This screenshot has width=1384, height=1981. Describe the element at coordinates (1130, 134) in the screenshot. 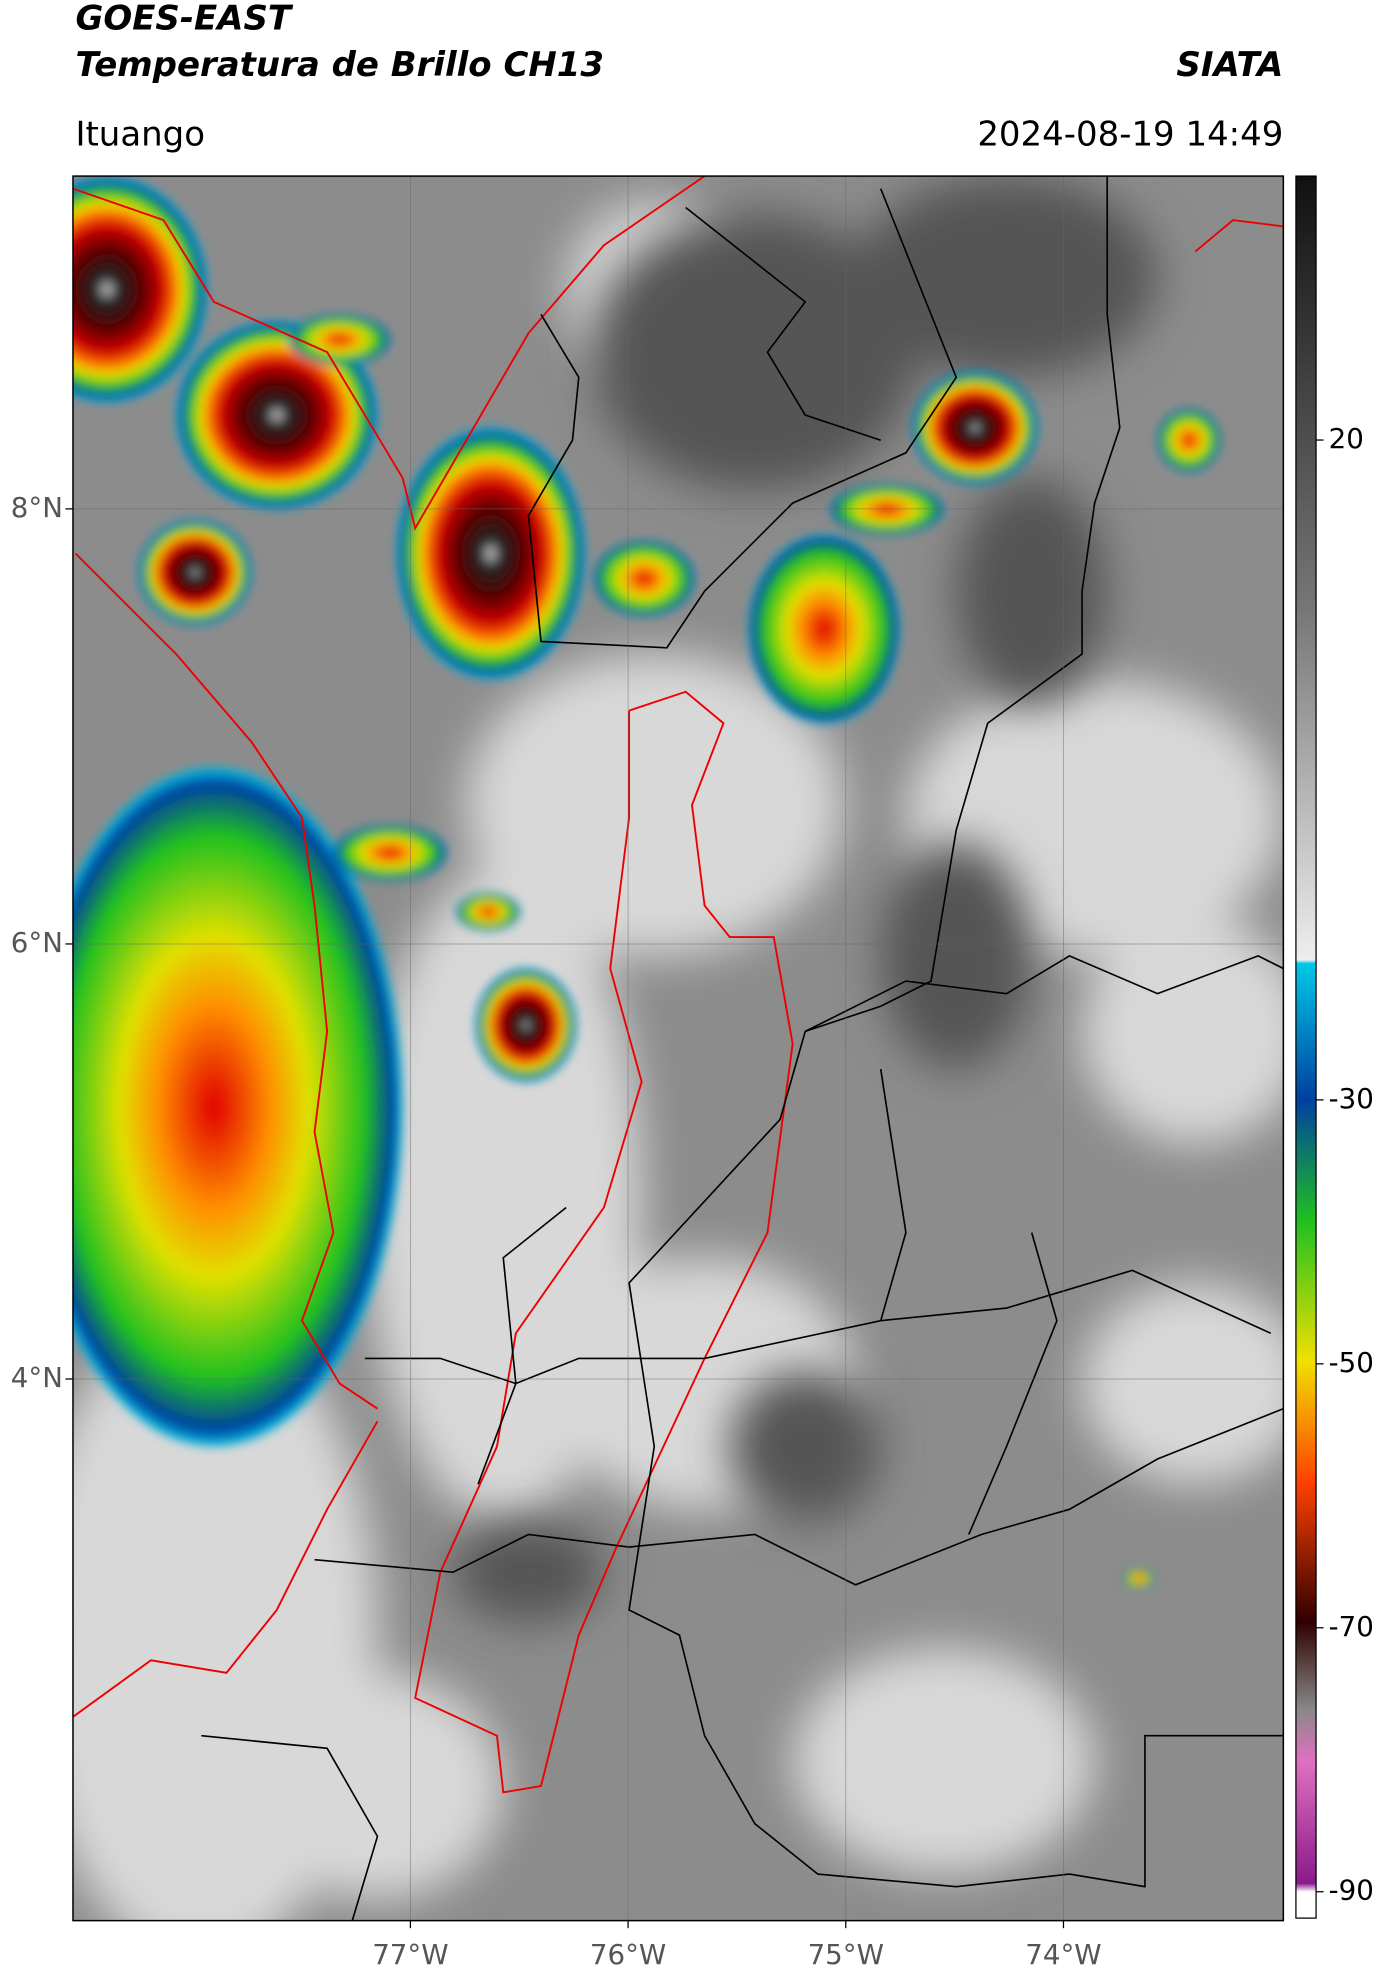

I see `datetime: 2024-08-19 14:49` at that location.